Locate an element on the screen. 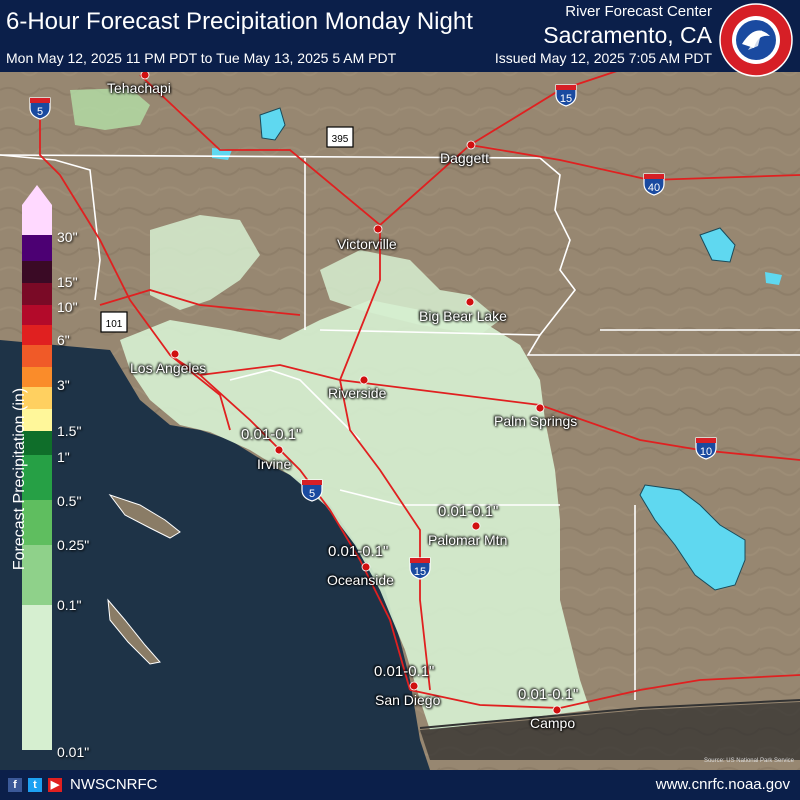  legend-label: 0.01" is located at coordinates (73, 752).